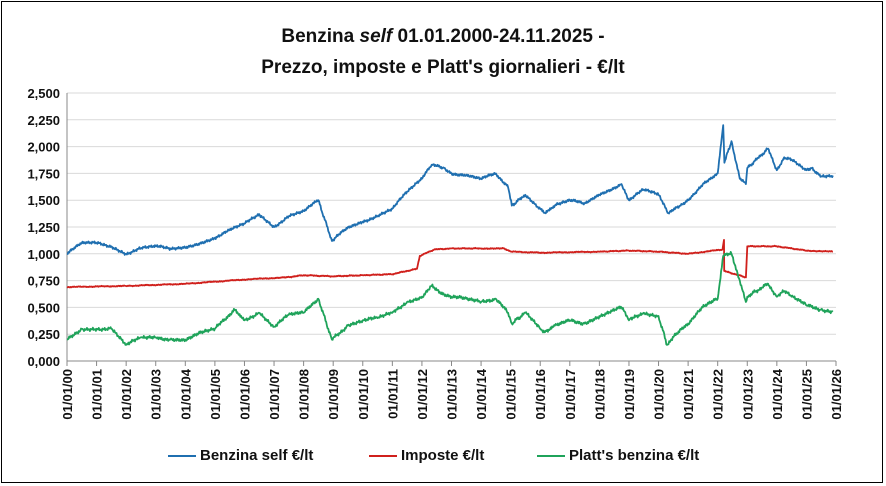 The width and height of the screenshot is (886, 486). Describe the element at coordinates (97, 394) in the screenshot. I see `x-tick-label: 01/01/01` at that location.